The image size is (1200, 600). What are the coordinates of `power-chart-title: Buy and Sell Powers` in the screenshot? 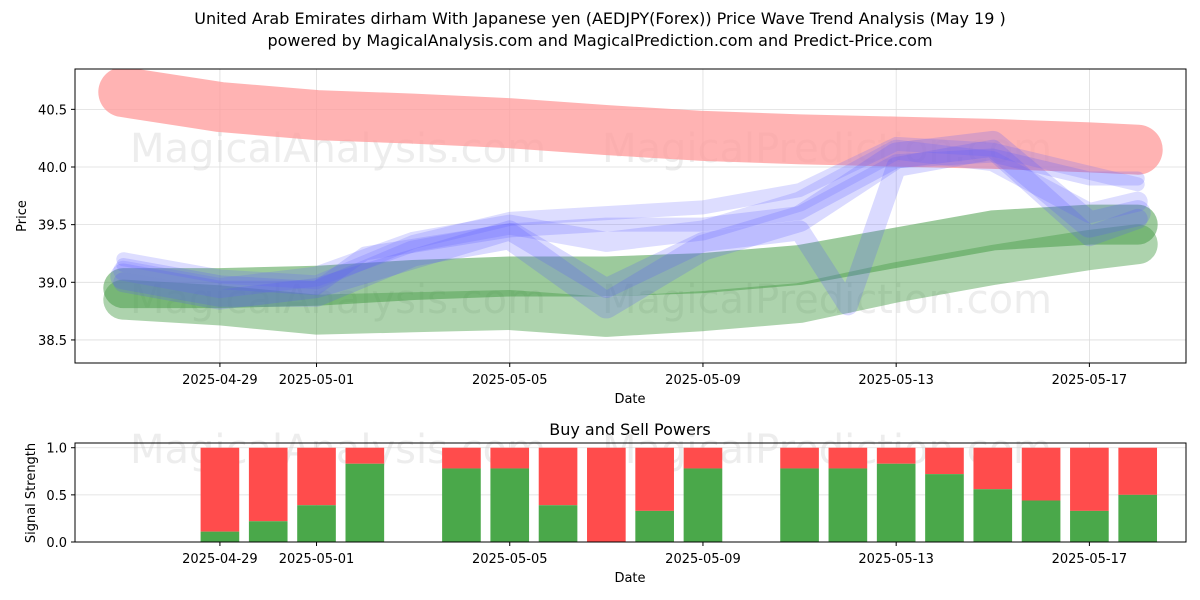 It's located at (630, 429).